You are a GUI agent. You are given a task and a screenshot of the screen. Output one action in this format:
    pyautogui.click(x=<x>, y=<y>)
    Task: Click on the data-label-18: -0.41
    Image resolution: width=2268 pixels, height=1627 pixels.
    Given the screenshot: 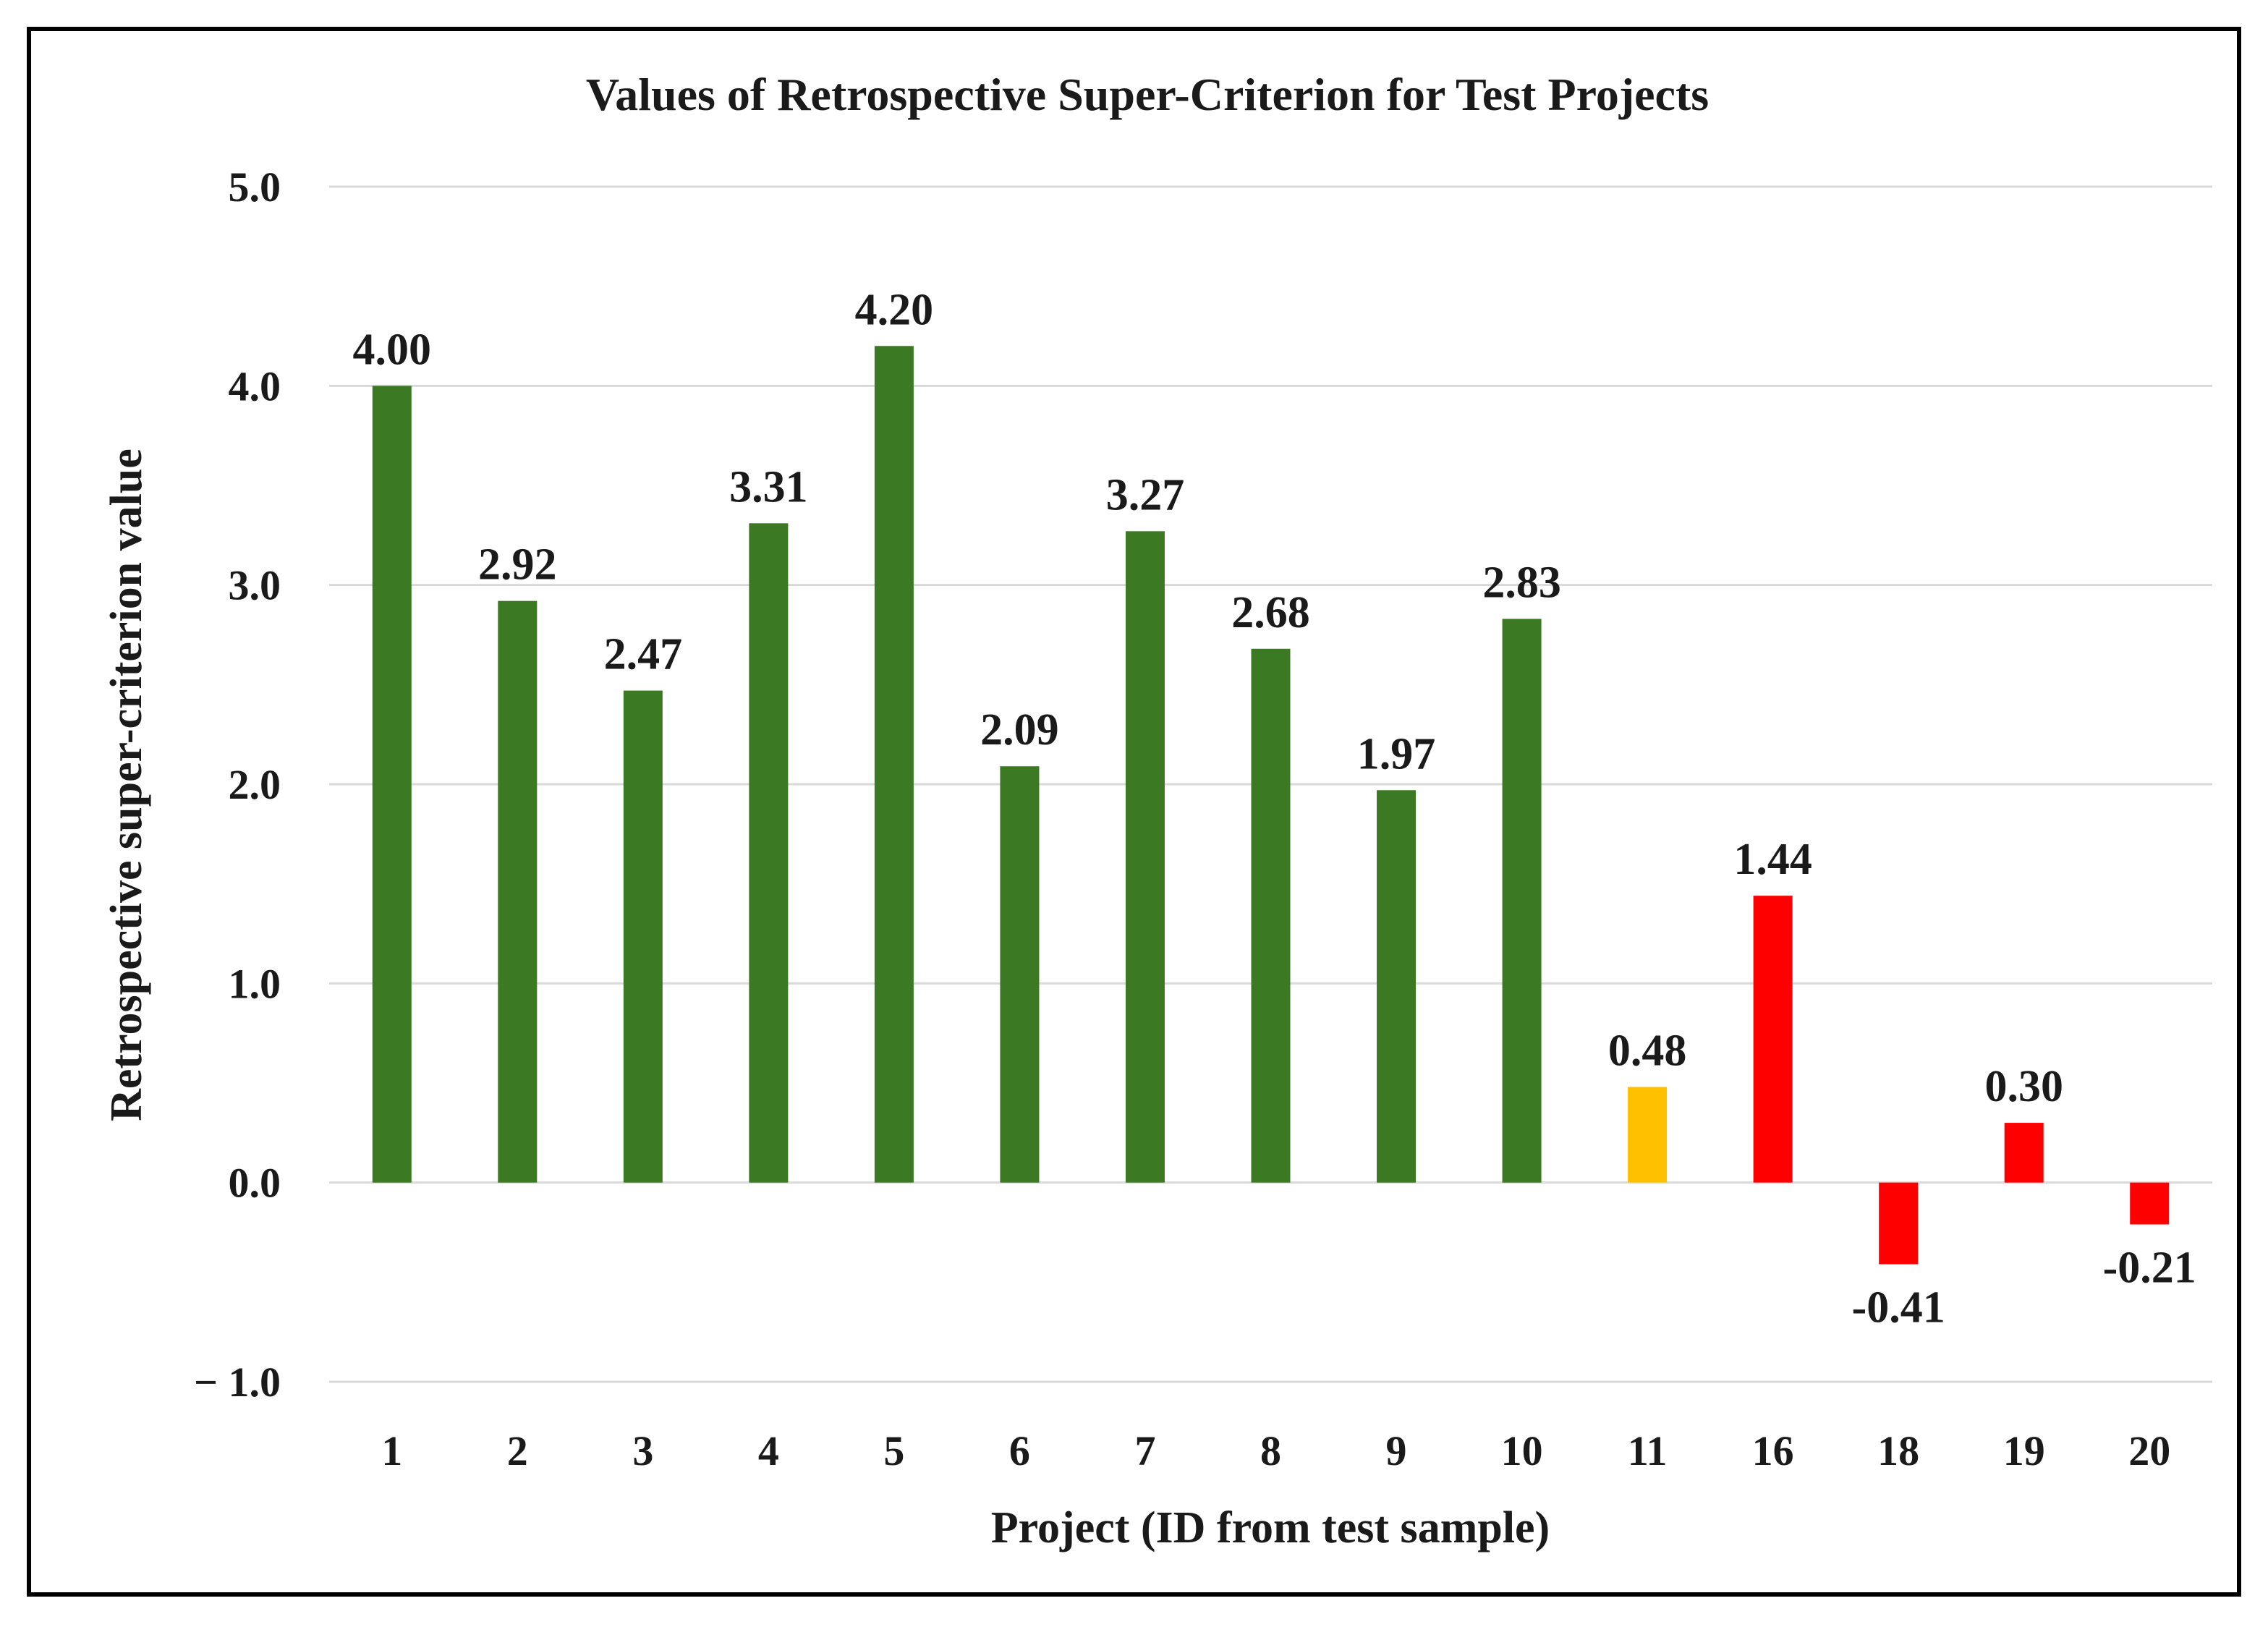 What is the action you would take?
    pyautogui.click(x=1898, y=1308)
    